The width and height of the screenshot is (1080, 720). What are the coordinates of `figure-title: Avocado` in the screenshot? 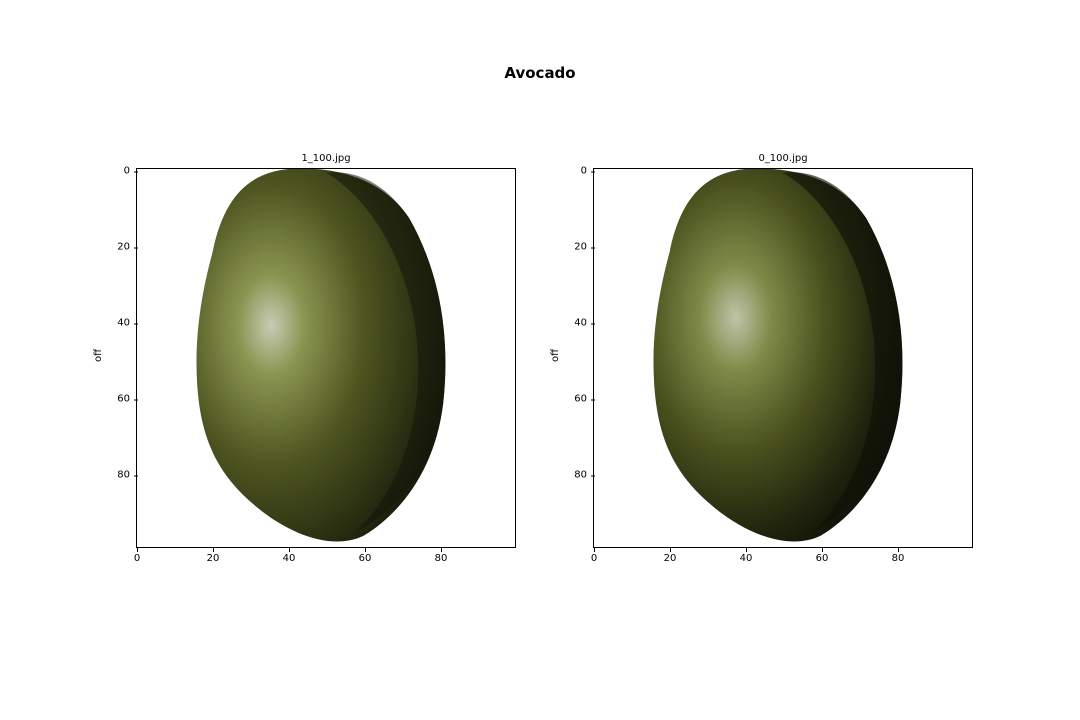 It's located at (540, 73).